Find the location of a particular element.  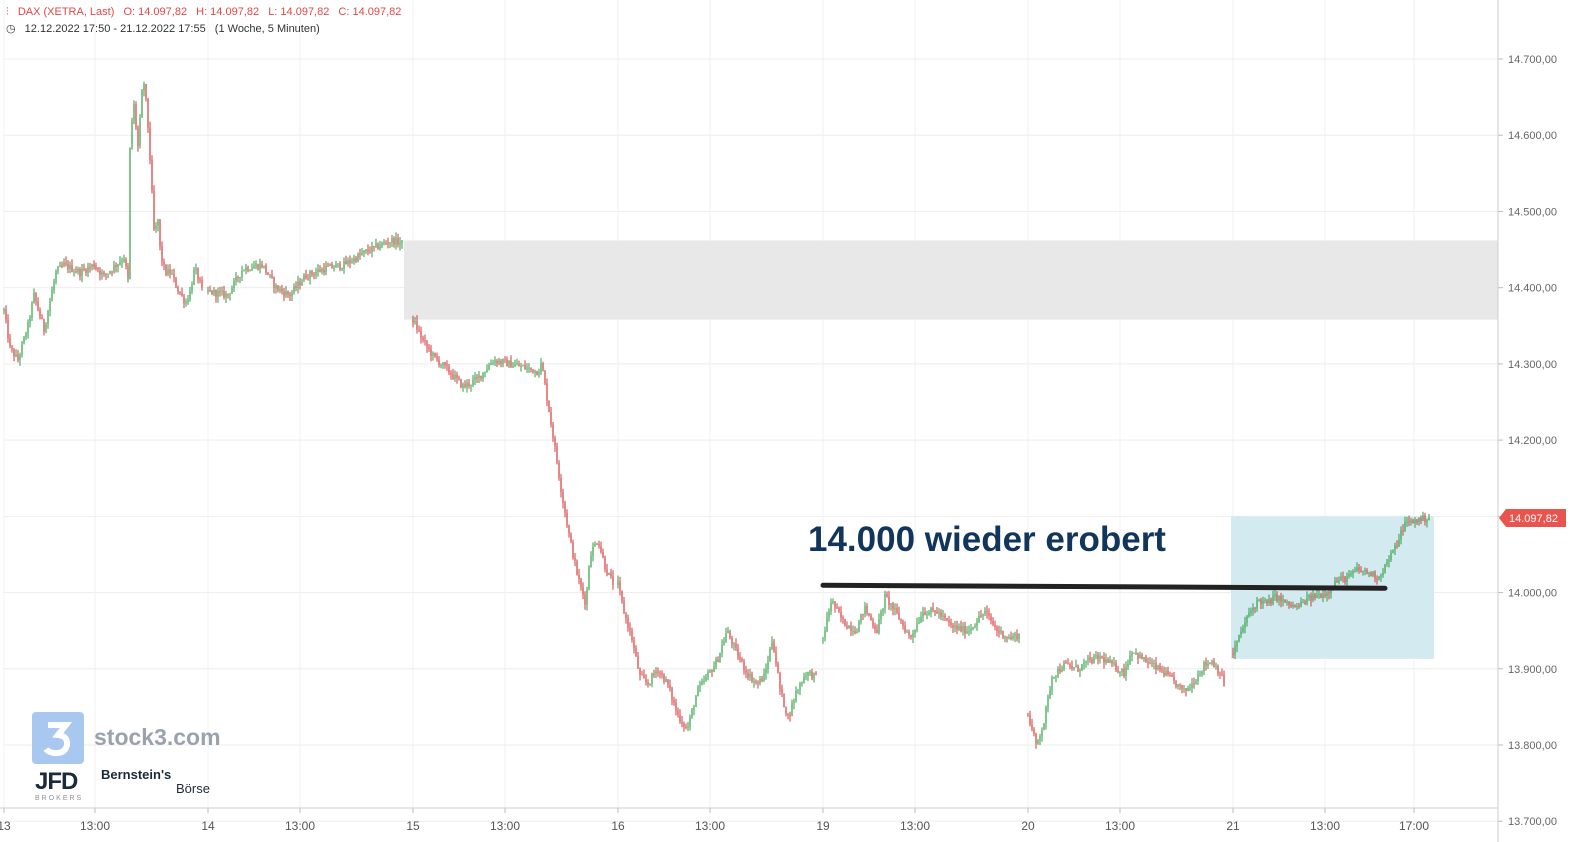

x-tick-label: 17:00 is located at coordinates (1414, 826).